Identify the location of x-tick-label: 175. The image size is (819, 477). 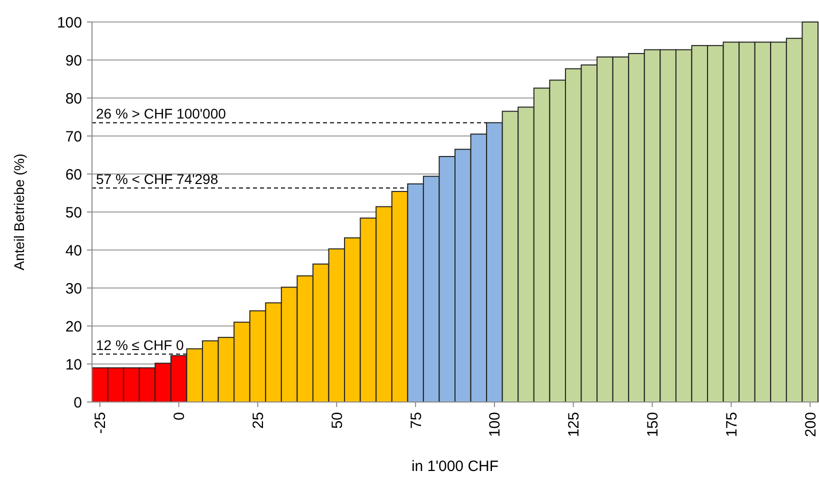
(731, 425).